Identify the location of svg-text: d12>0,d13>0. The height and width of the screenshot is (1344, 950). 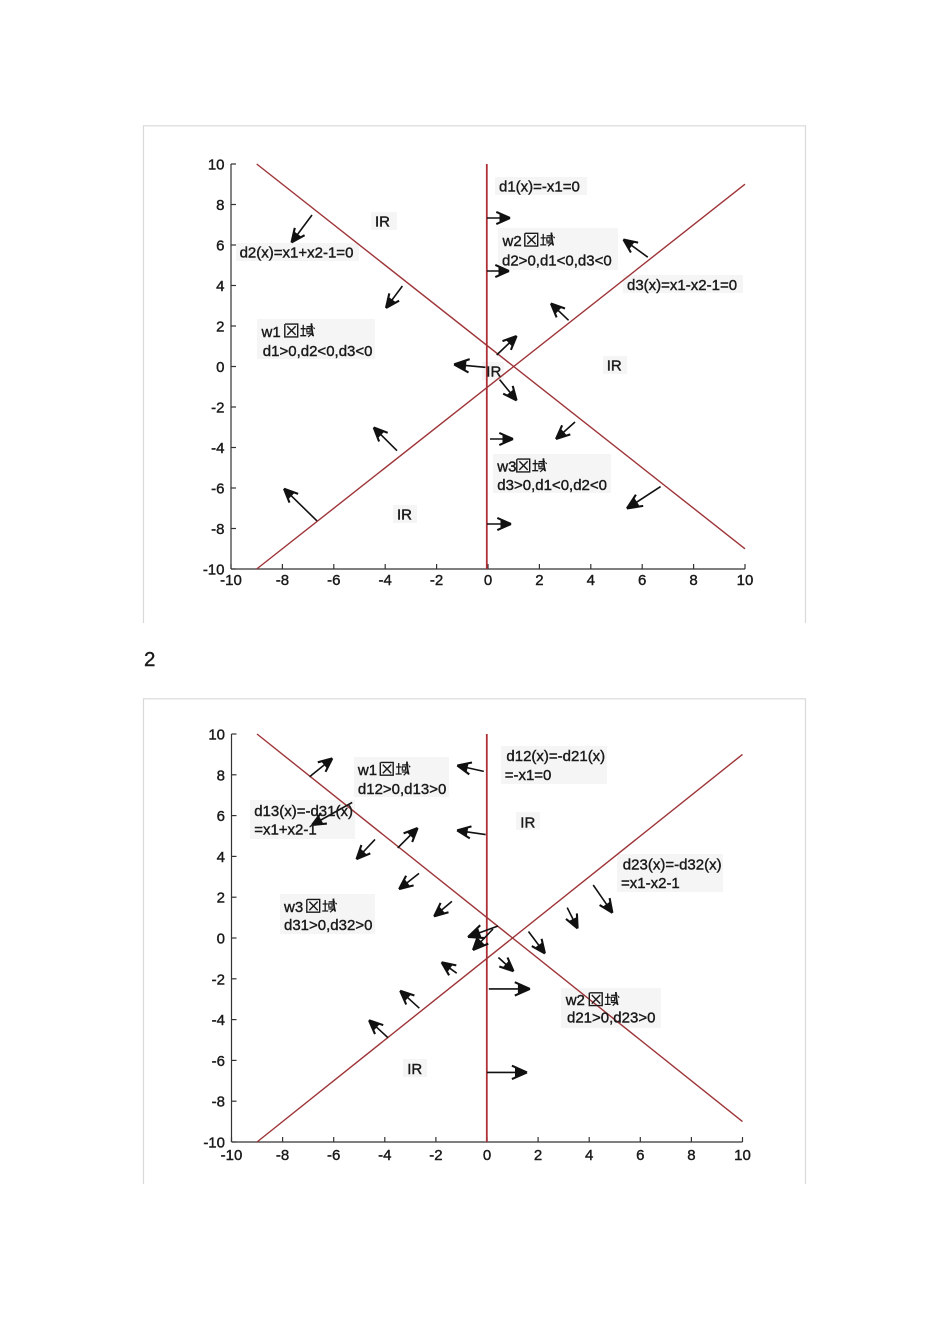
(402, 789).